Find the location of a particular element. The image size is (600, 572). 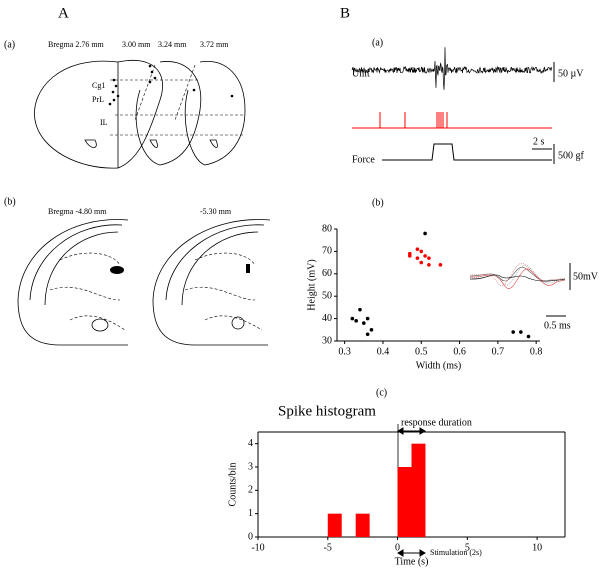

y-axis-label: Height (mV) is located at coordinates (311, 284).